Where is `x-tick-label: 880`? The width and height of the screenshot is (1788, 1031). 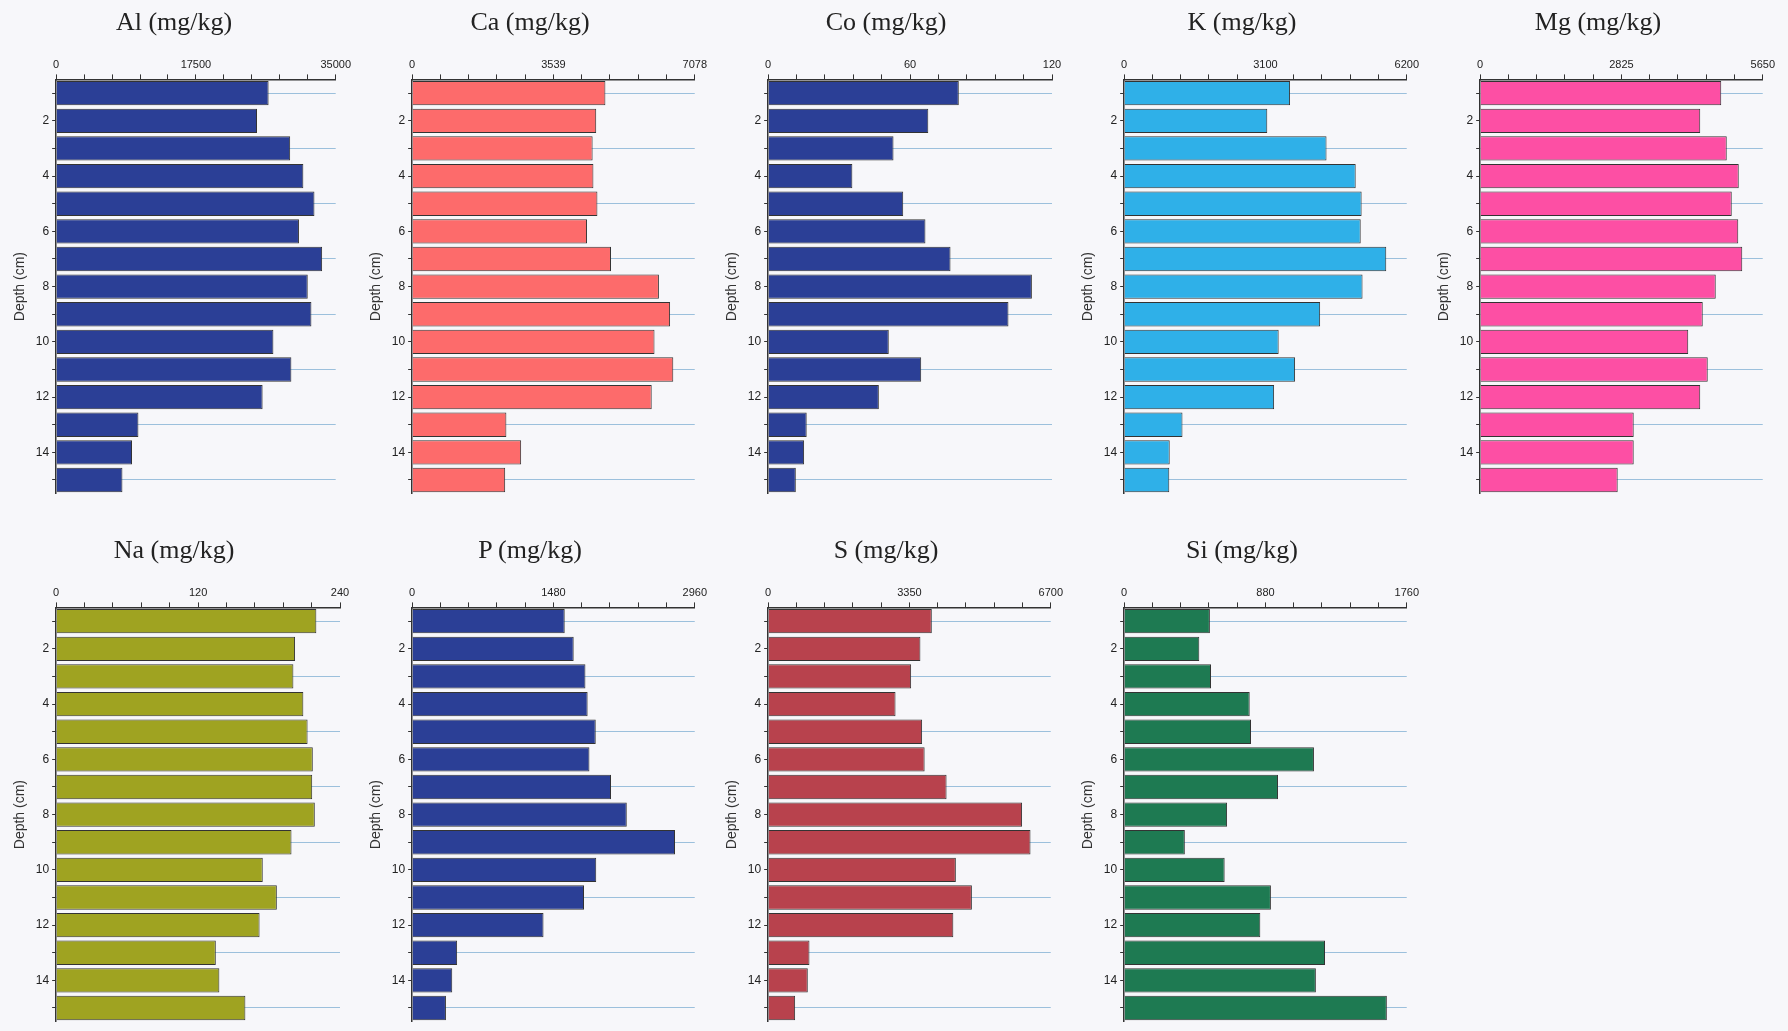
x-tick-label: 880 is located at coordinates (1265, 591).